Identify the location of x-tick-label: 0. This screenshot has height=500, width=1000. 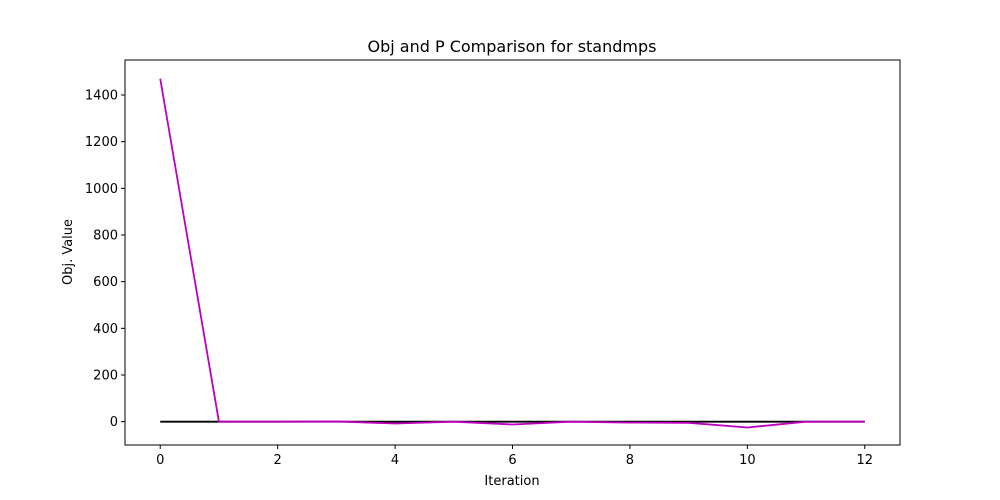
(160, 460).